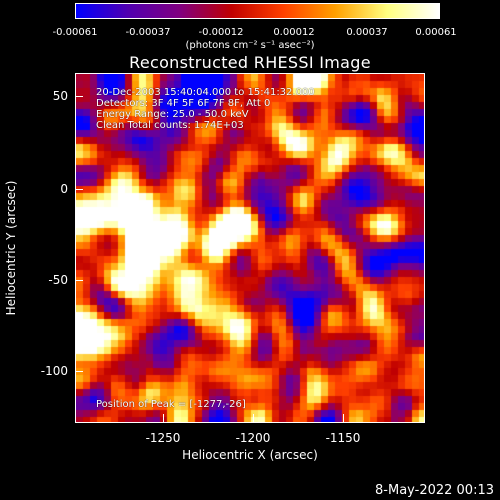 Image resolution: width=500 pixels, height=500 pixels. Describe the element at coordinates (294, 32) in the screenshot. I see `colorbar-tick: 0.00012` at that location.